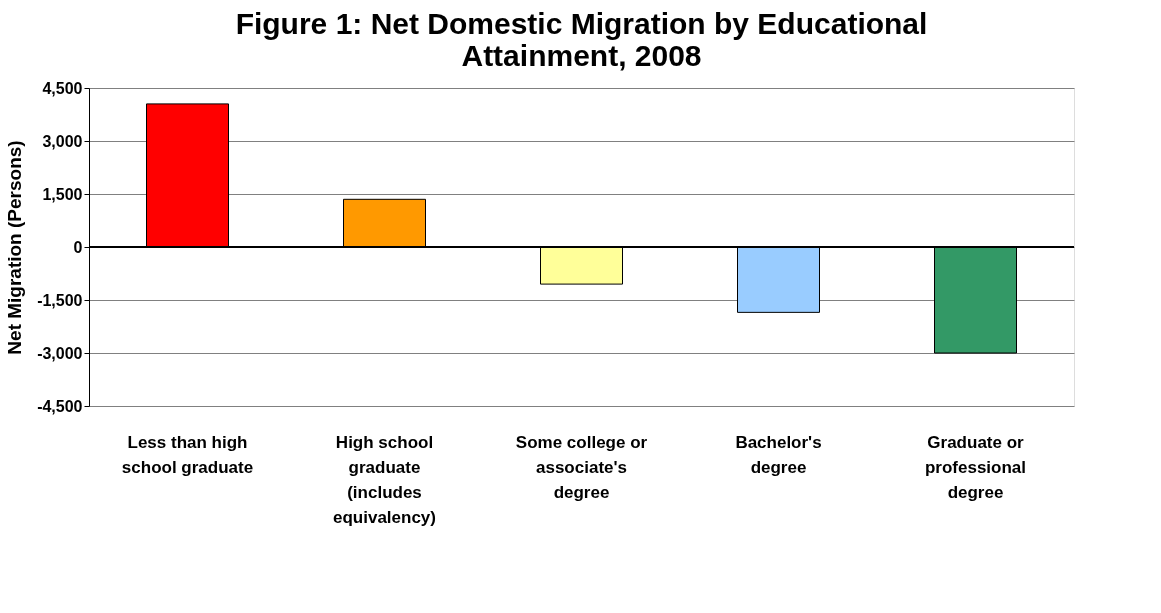 This screenshot has width=1161, height=613. I want to click on y-tick-label: 3,000, so click(62, 141).